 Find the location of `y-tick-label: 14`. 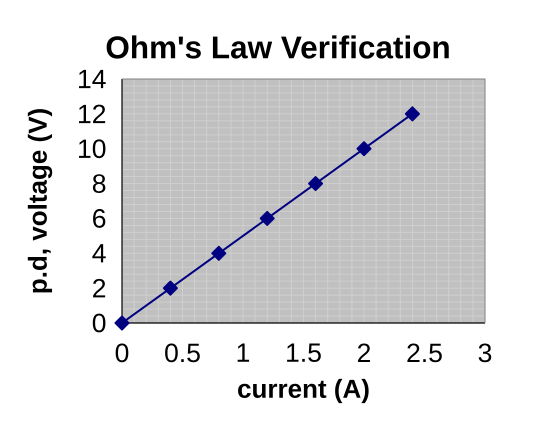

y-tick-label: 14 is located at coordinates (92, 79).